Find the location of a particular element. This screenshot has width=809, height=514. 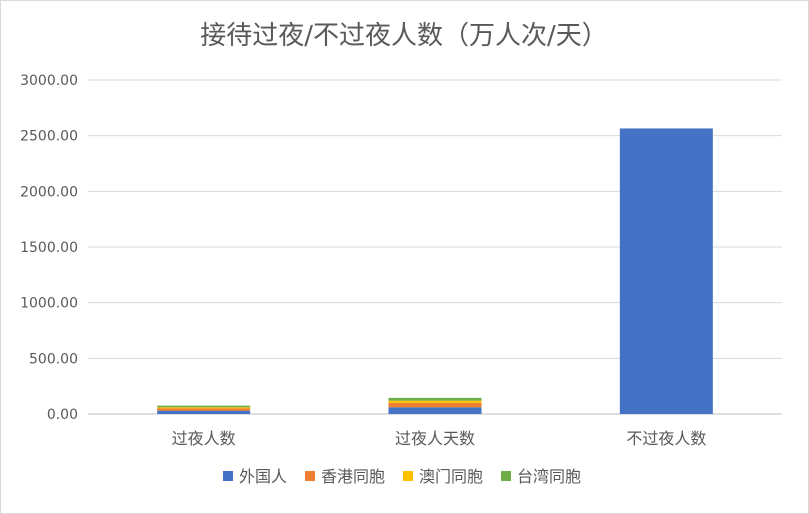

legend-label: 澳门同胞 is located at coordinates (451, 476).